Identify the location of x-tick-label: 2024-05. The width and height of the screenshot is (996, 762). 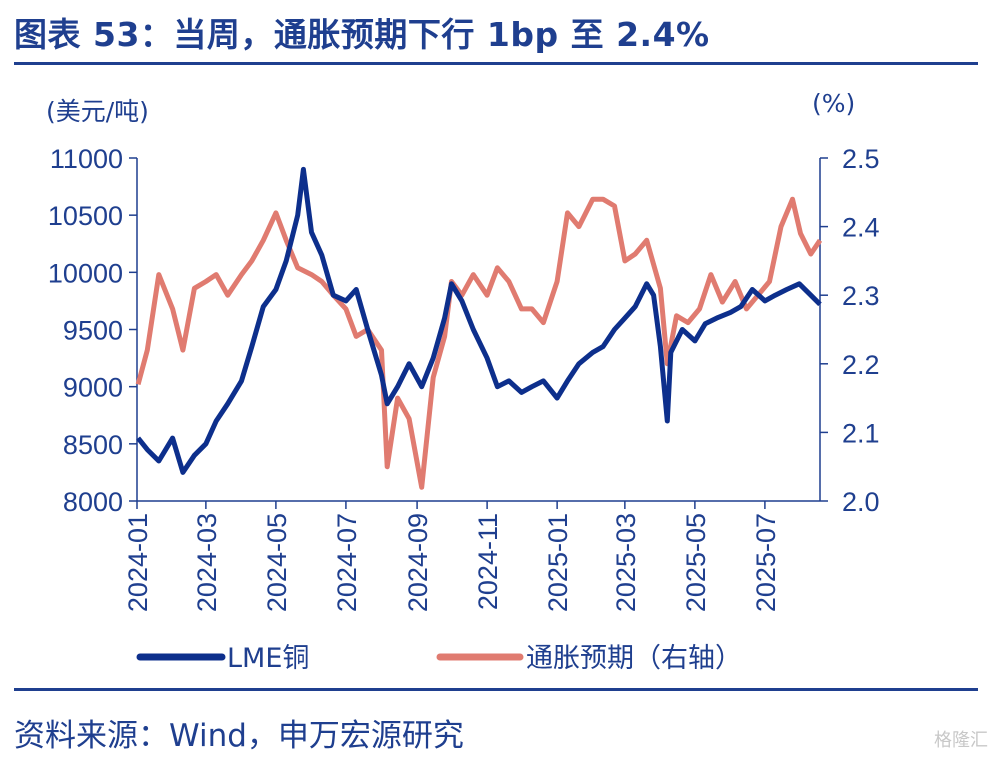
(277, 562).